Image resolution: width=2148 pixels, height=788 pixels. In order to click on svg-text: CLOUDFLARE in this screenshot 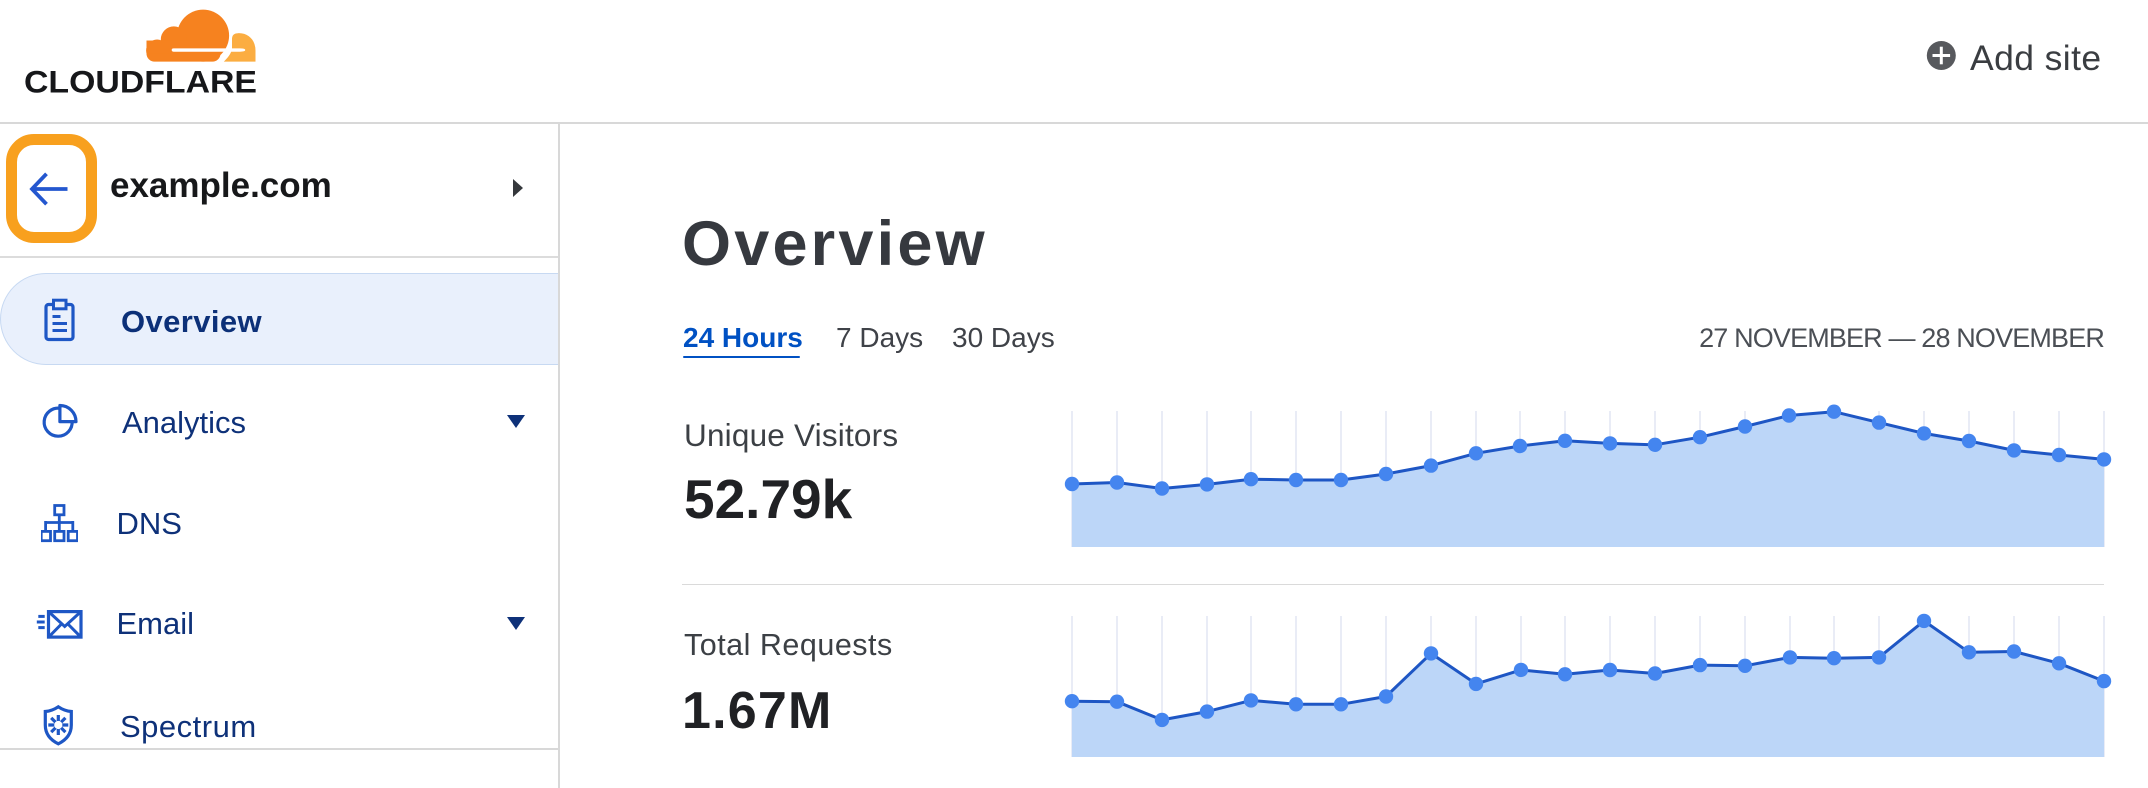, I will do `click(140, 82)`.